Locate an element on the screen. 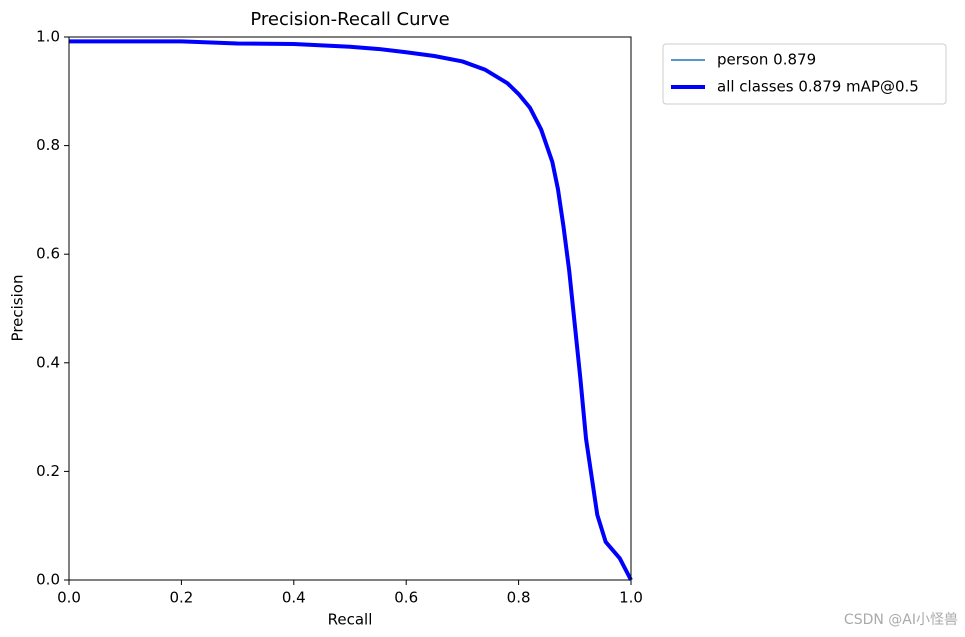  x-tick-label: 0.0 is located at coordinates (69, 598).